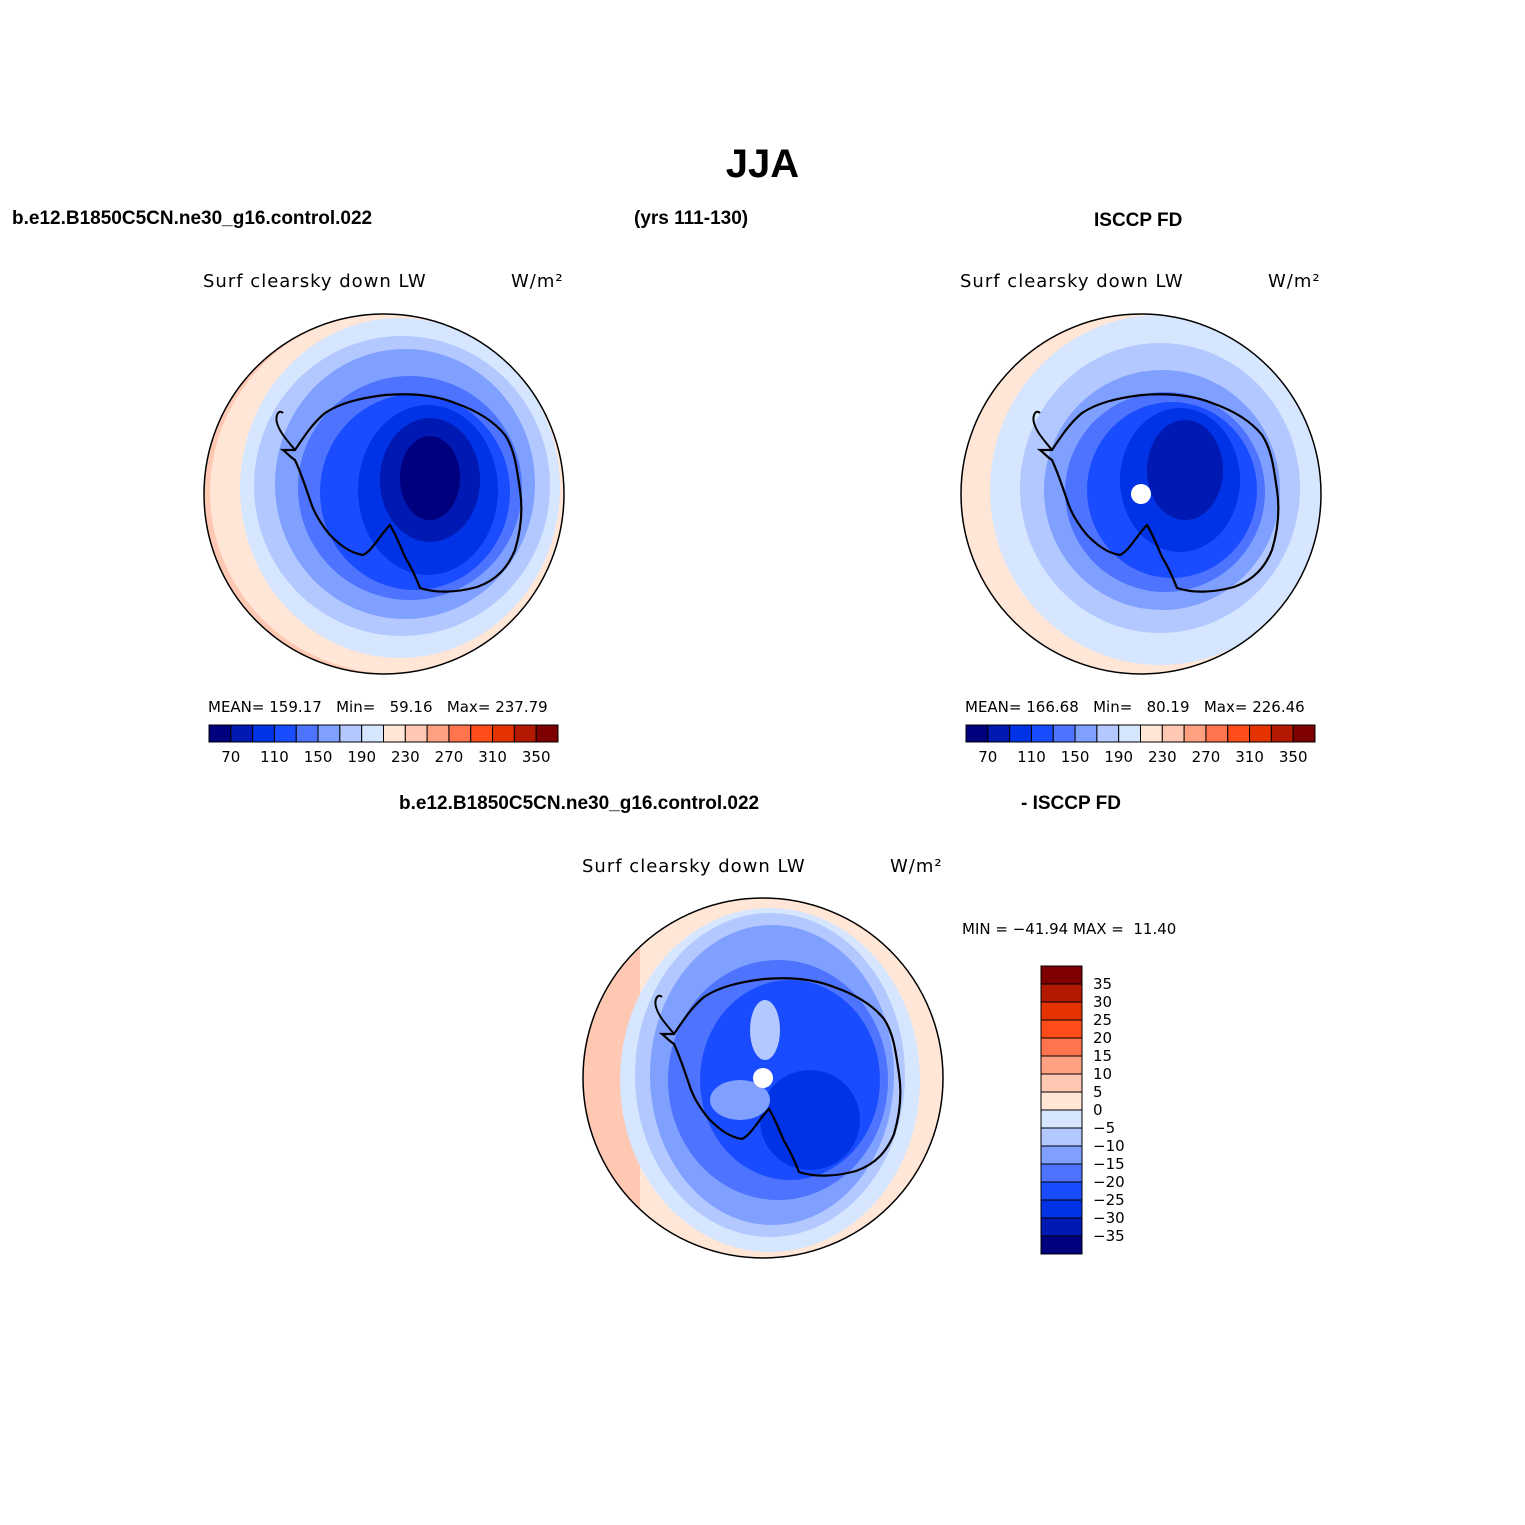  Describe the element at coordinates (1104, 1128) in the screenshot. I see `colorbar-tick-label: −5` at that location.